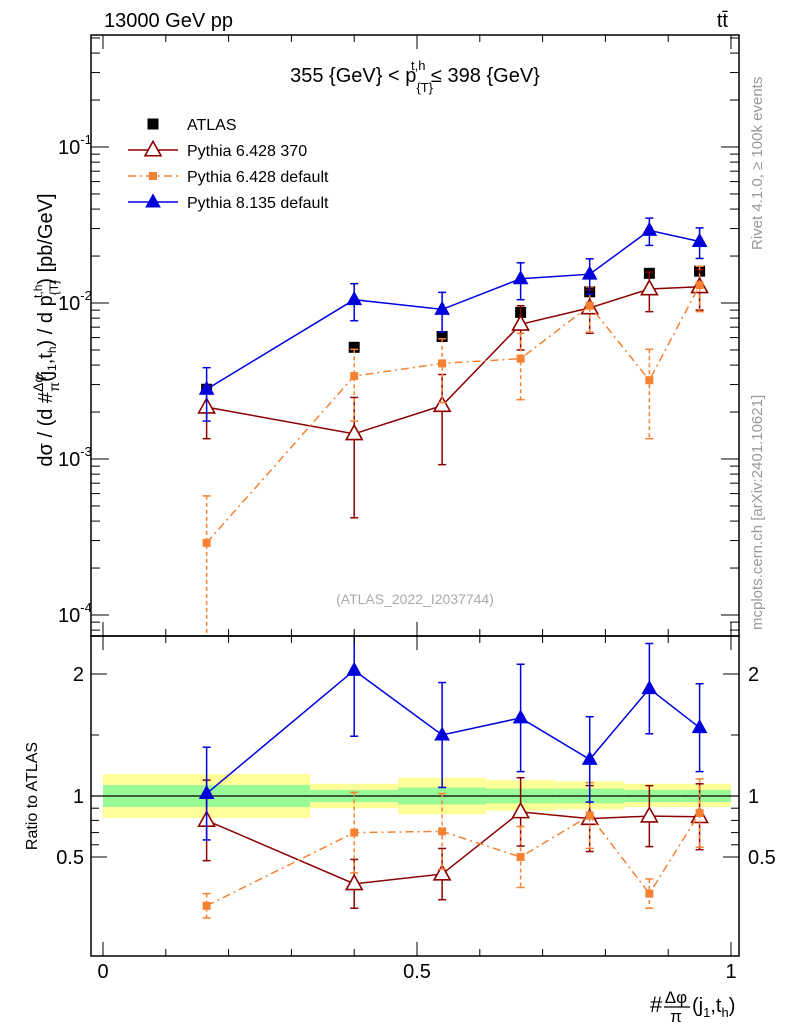  What do you see at coordinates (75, 301) in the screenshot?
I see `y-tick-label: 10⁻²` at bounding box center [75, 301].